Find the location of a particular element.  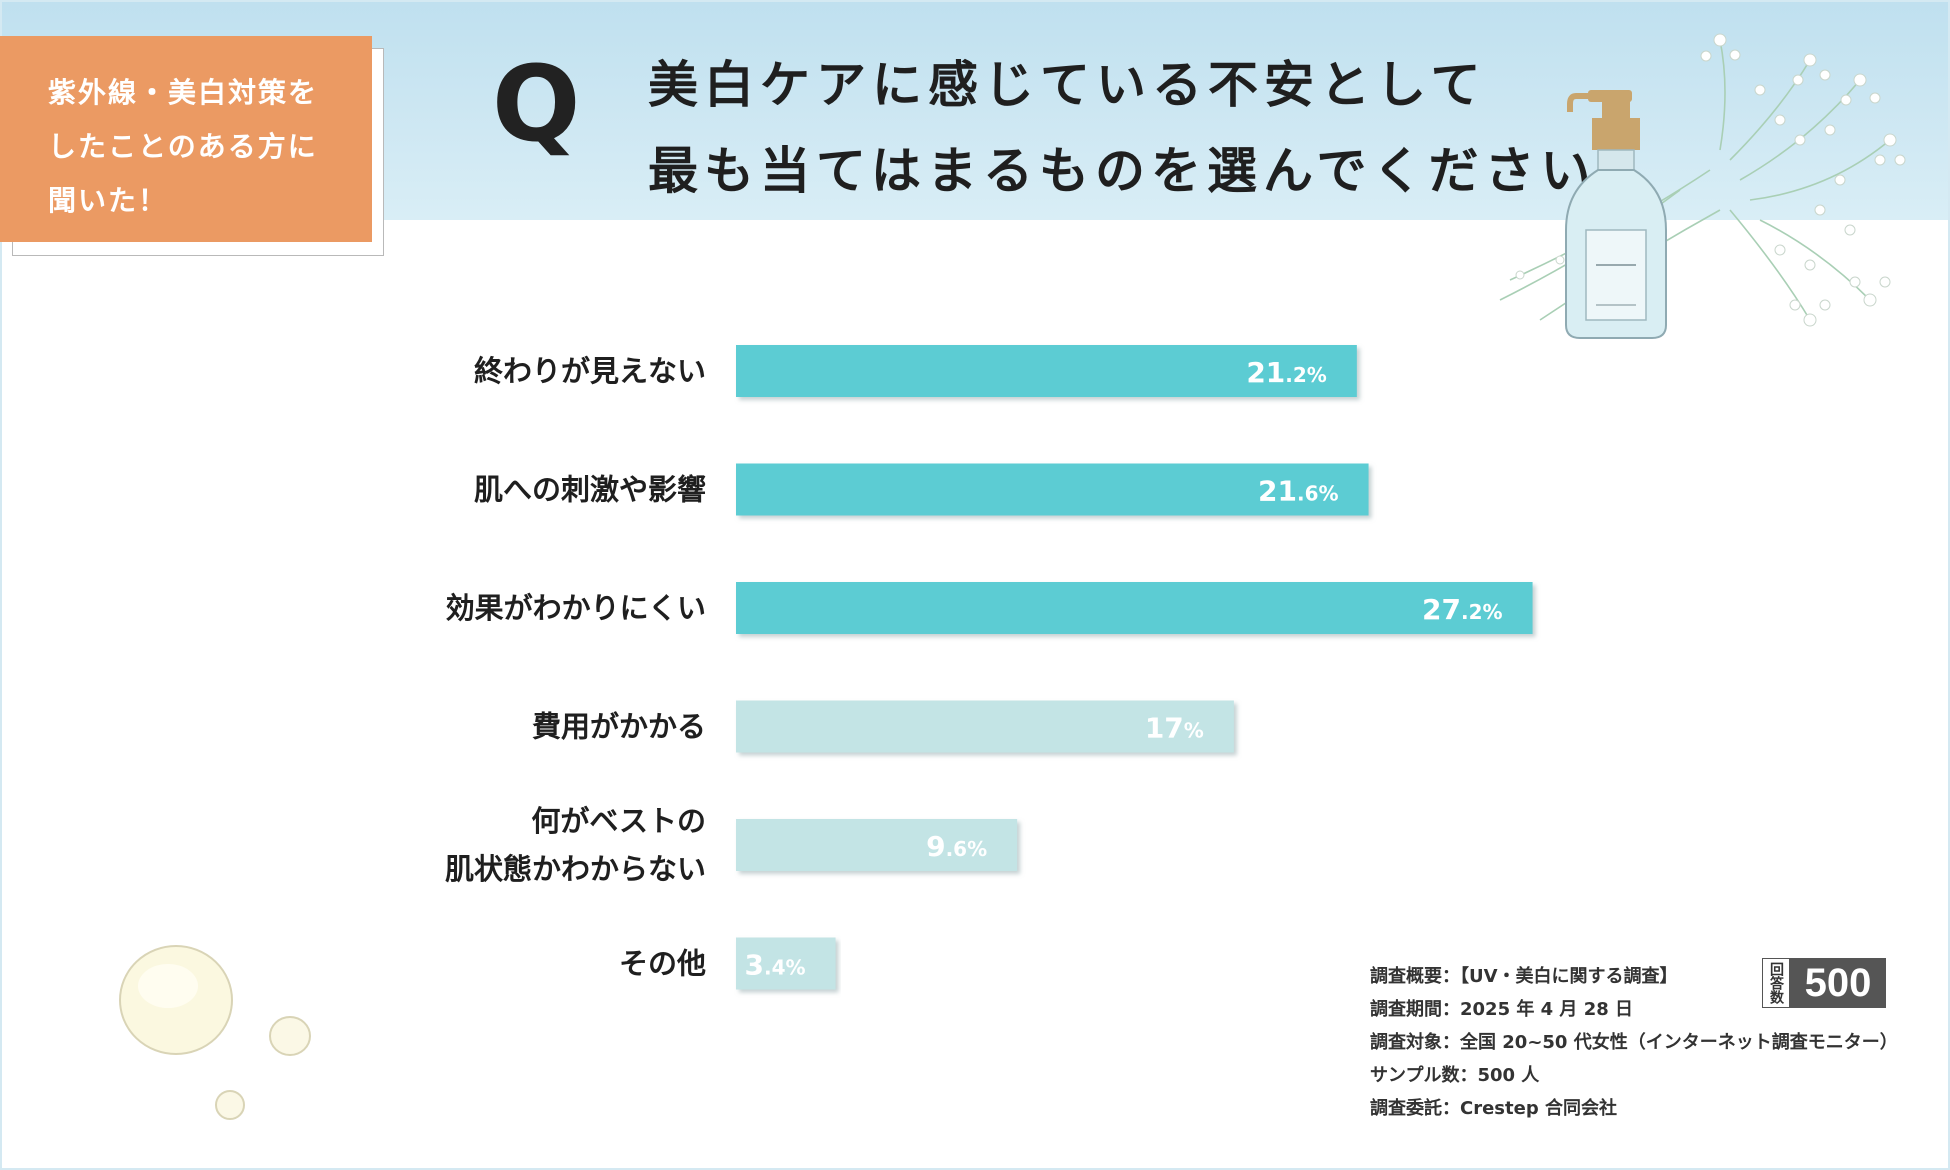

water-drops-illustration is located at coordinates (215, 1032).